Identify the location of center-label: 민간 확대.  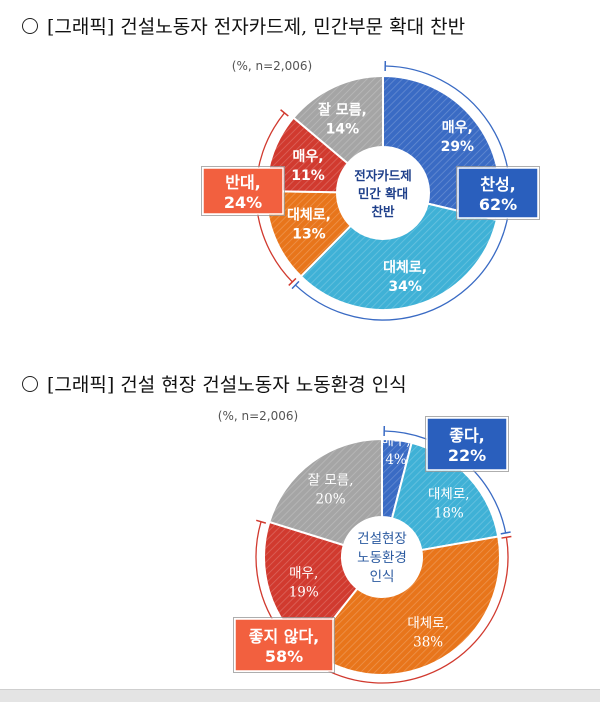
(383, 193).